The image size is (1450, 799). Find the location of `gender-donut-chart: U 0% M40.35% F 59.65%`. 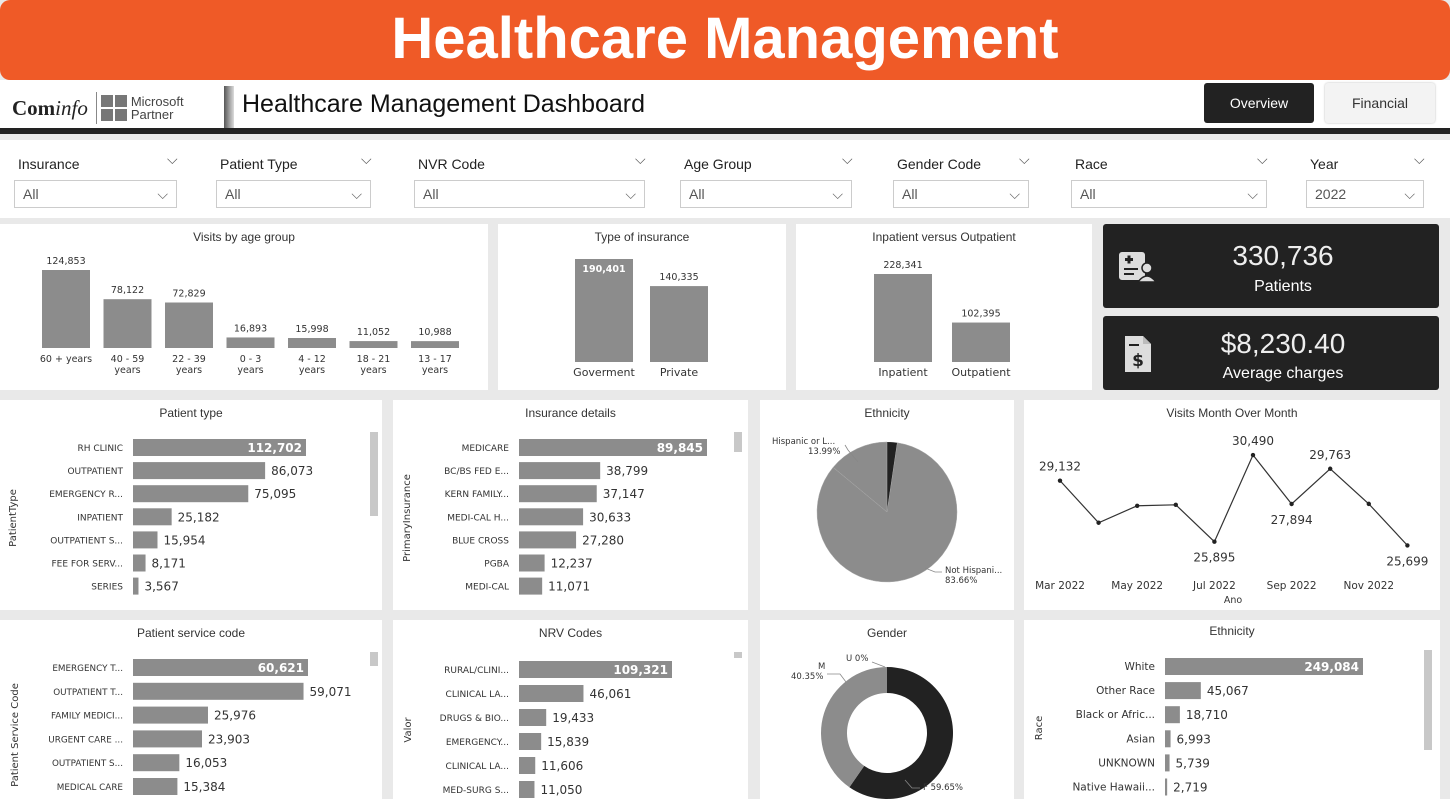

gender-donut-chart: U 0% M40.35% F 59.65% is located at coordinates (877, 726).